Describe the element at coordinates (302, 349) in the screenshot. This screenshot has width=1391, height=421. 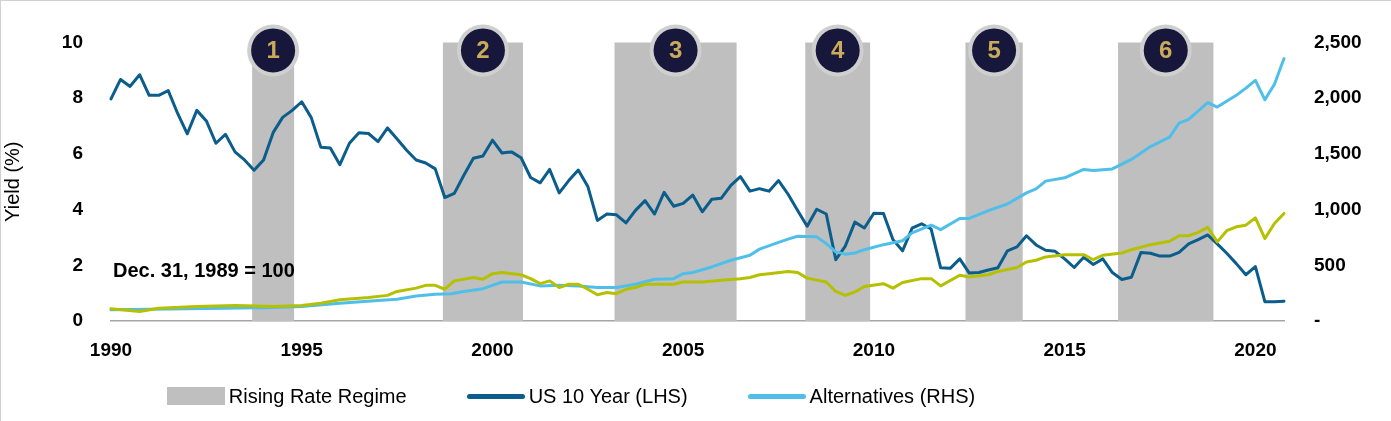
I see `x-tick-label: 1995` at that location.